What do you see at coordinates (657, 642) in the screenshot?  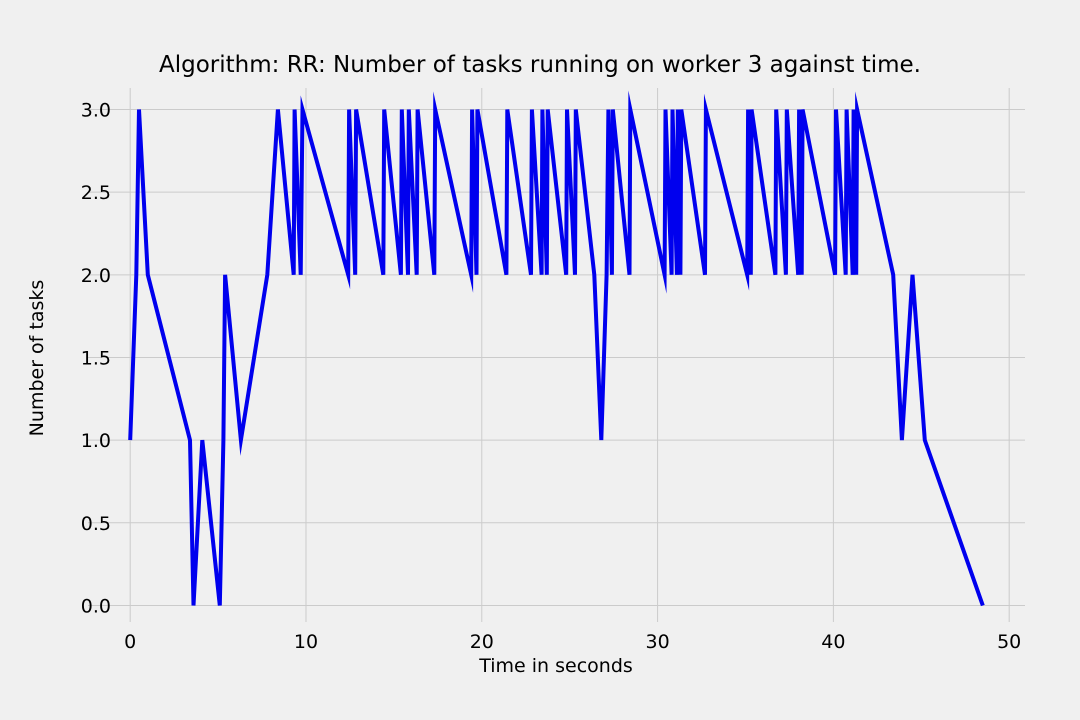 I see `x-tick-label: 30` at bounding box center [657, 642].